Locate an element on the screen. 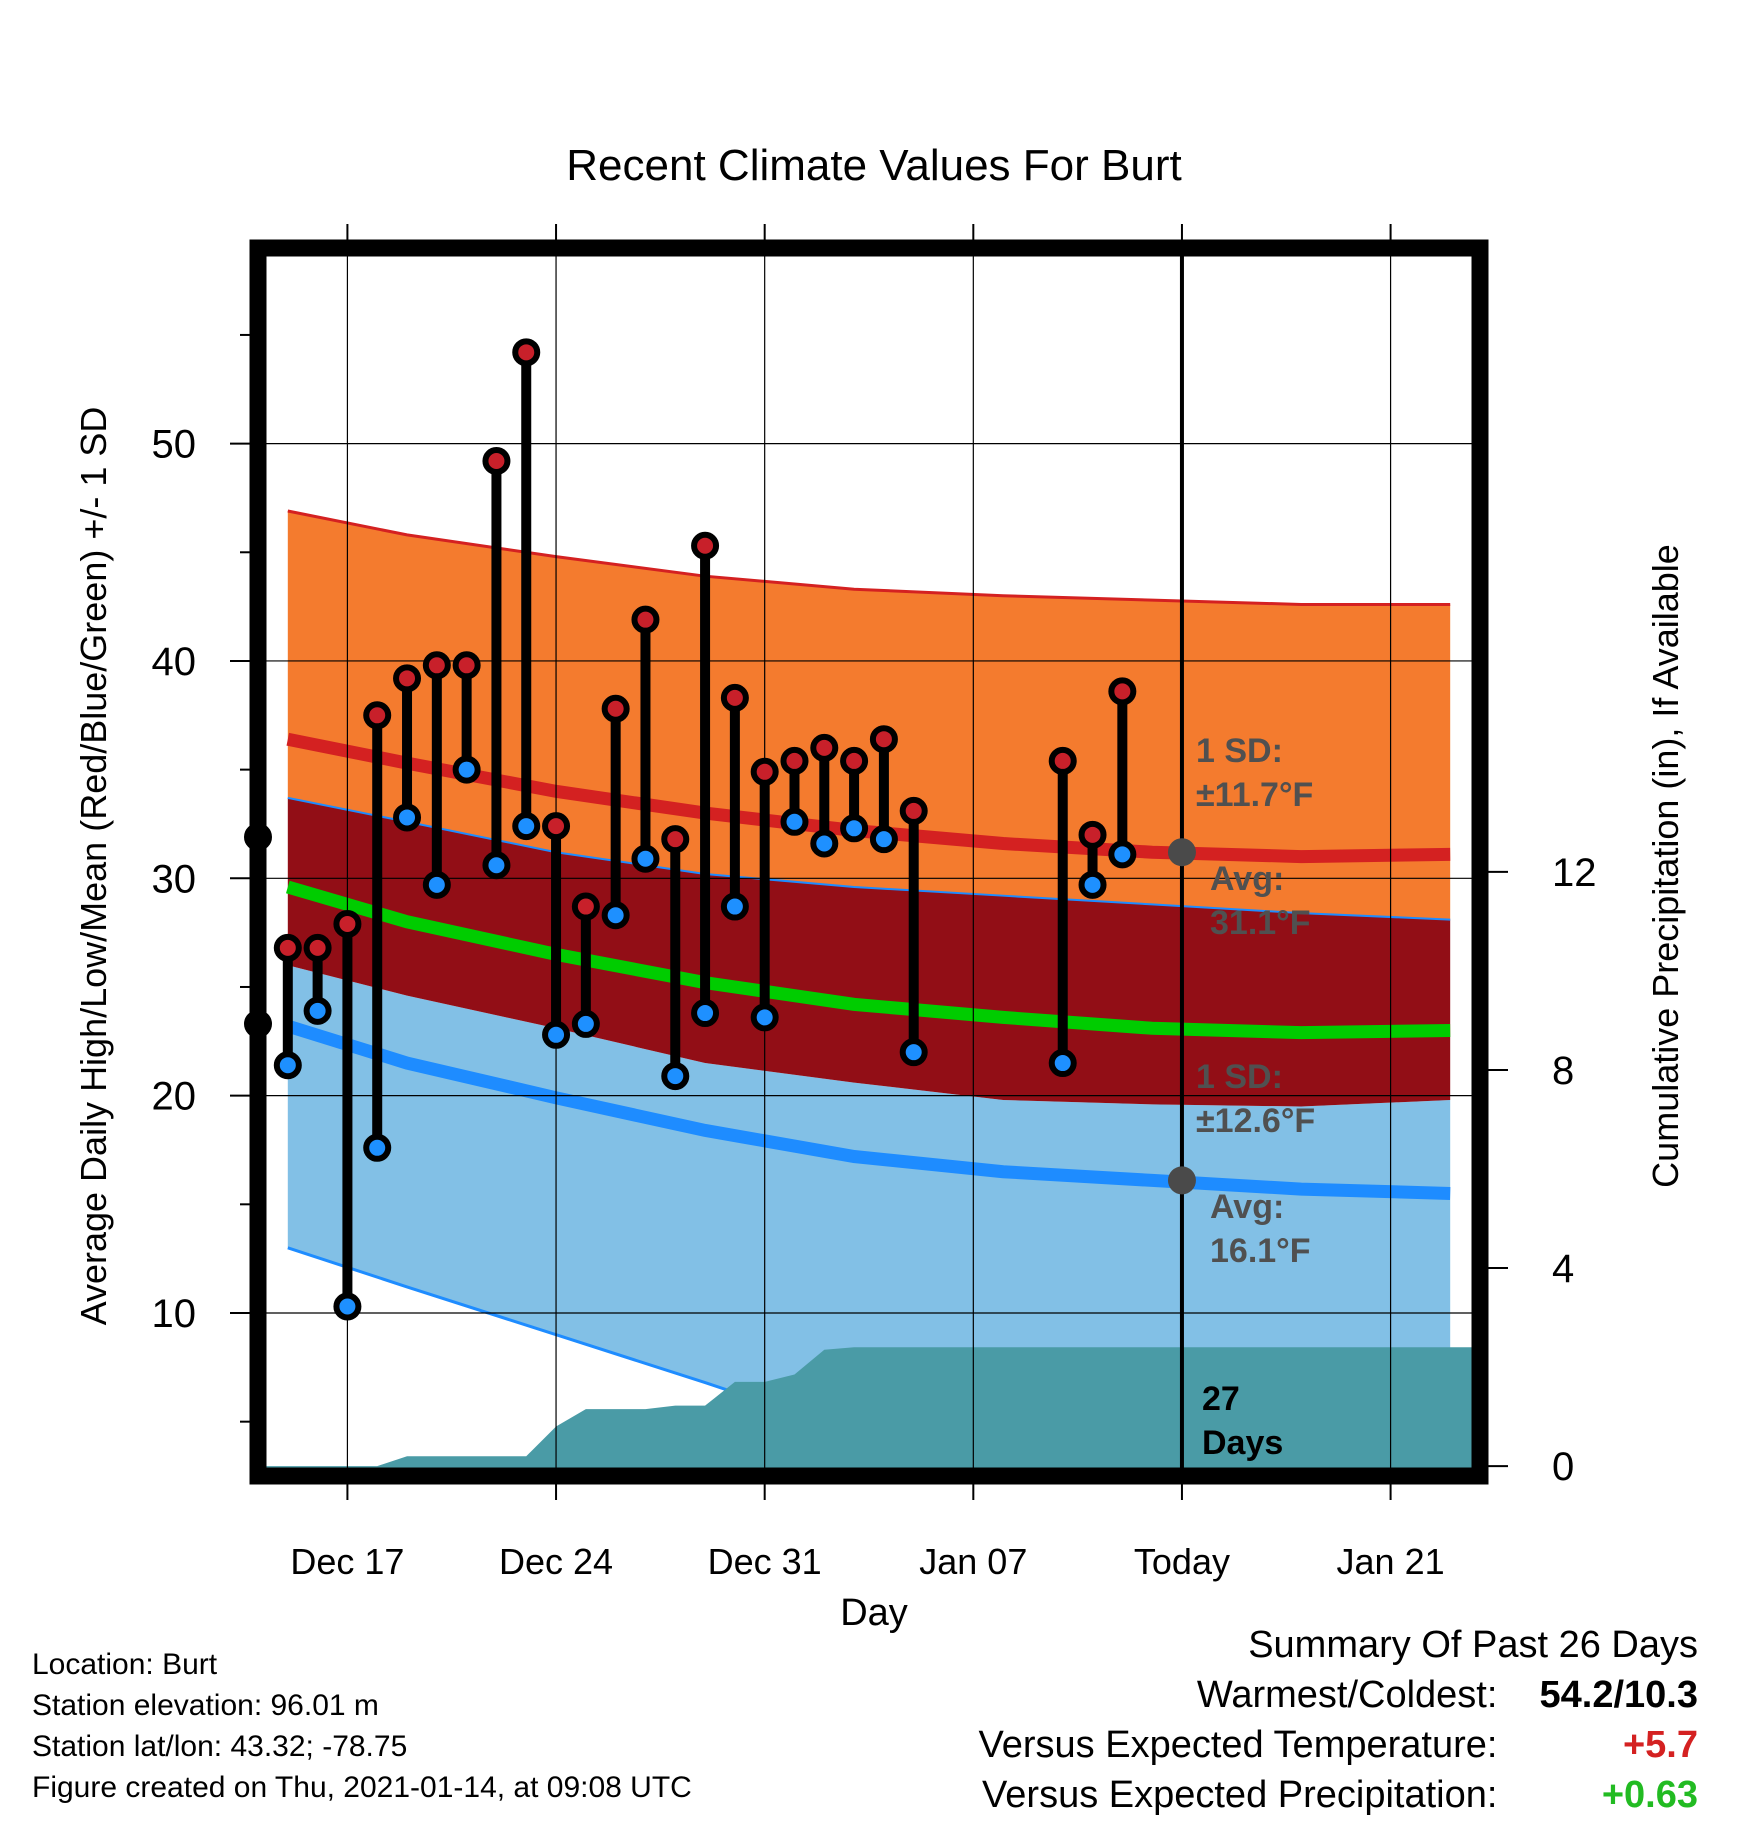 This screenshot has height=1828, width=1748. days-word: Days is located at coordinates (1242, 1443).